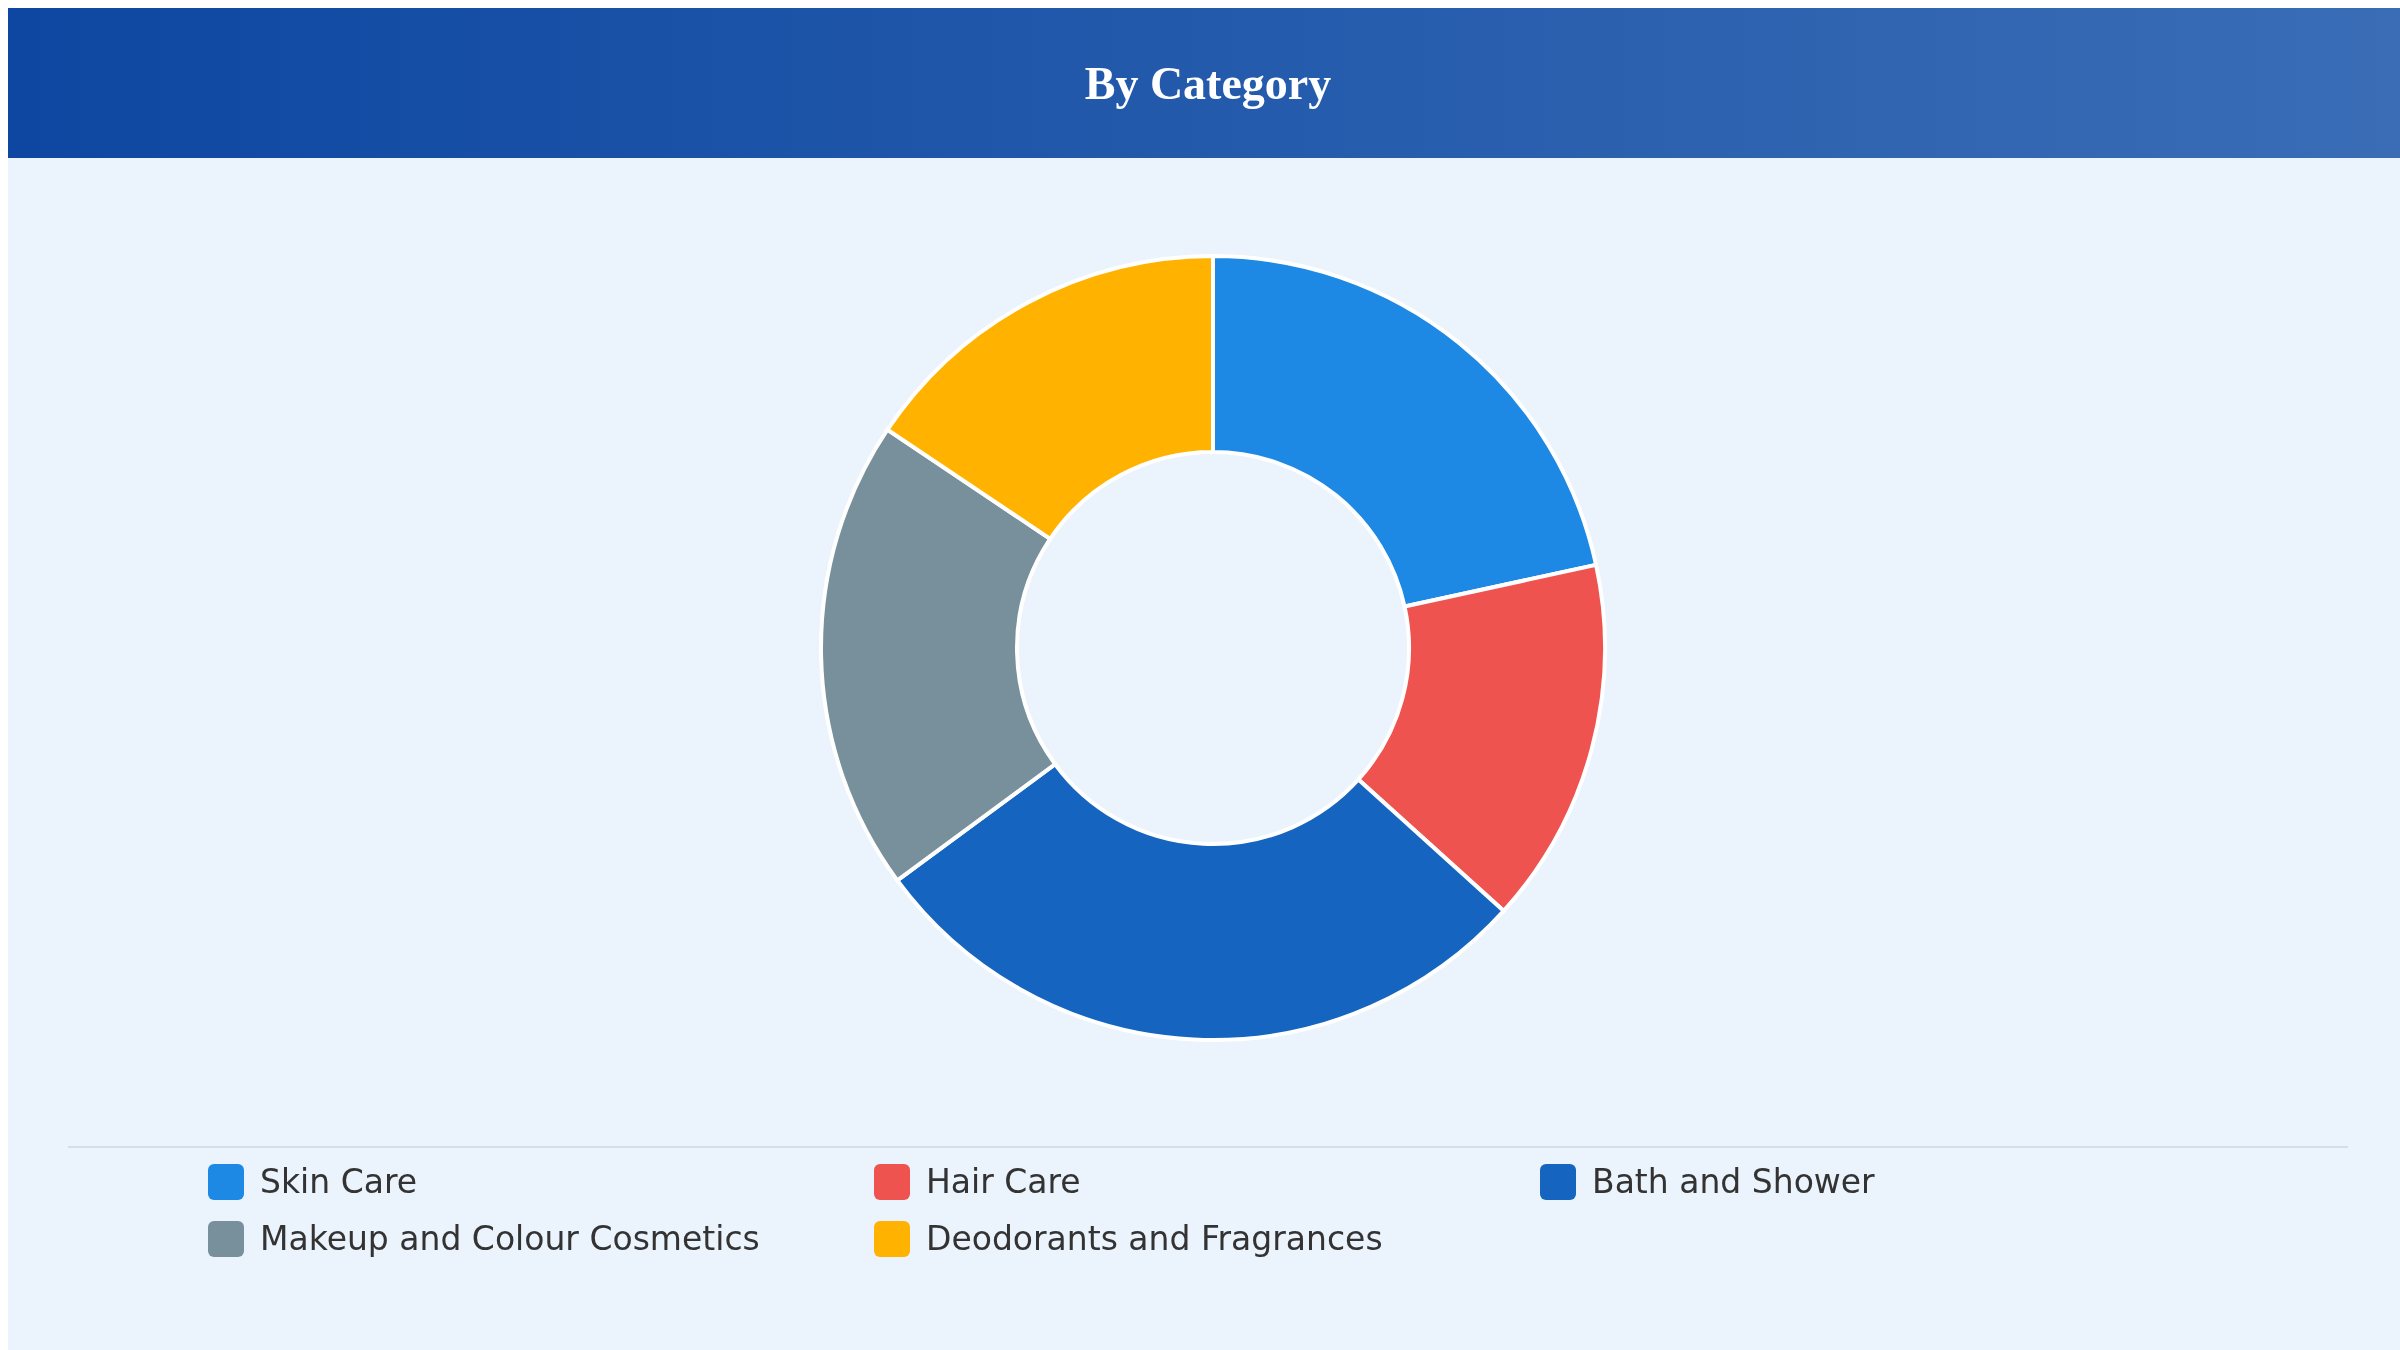 This screenshot has height=1350, width=2400. Describe the element at coordinates (1154, 1238) in the screenshot. I see `legend-label: Deodorants and Fragrances` at that location.